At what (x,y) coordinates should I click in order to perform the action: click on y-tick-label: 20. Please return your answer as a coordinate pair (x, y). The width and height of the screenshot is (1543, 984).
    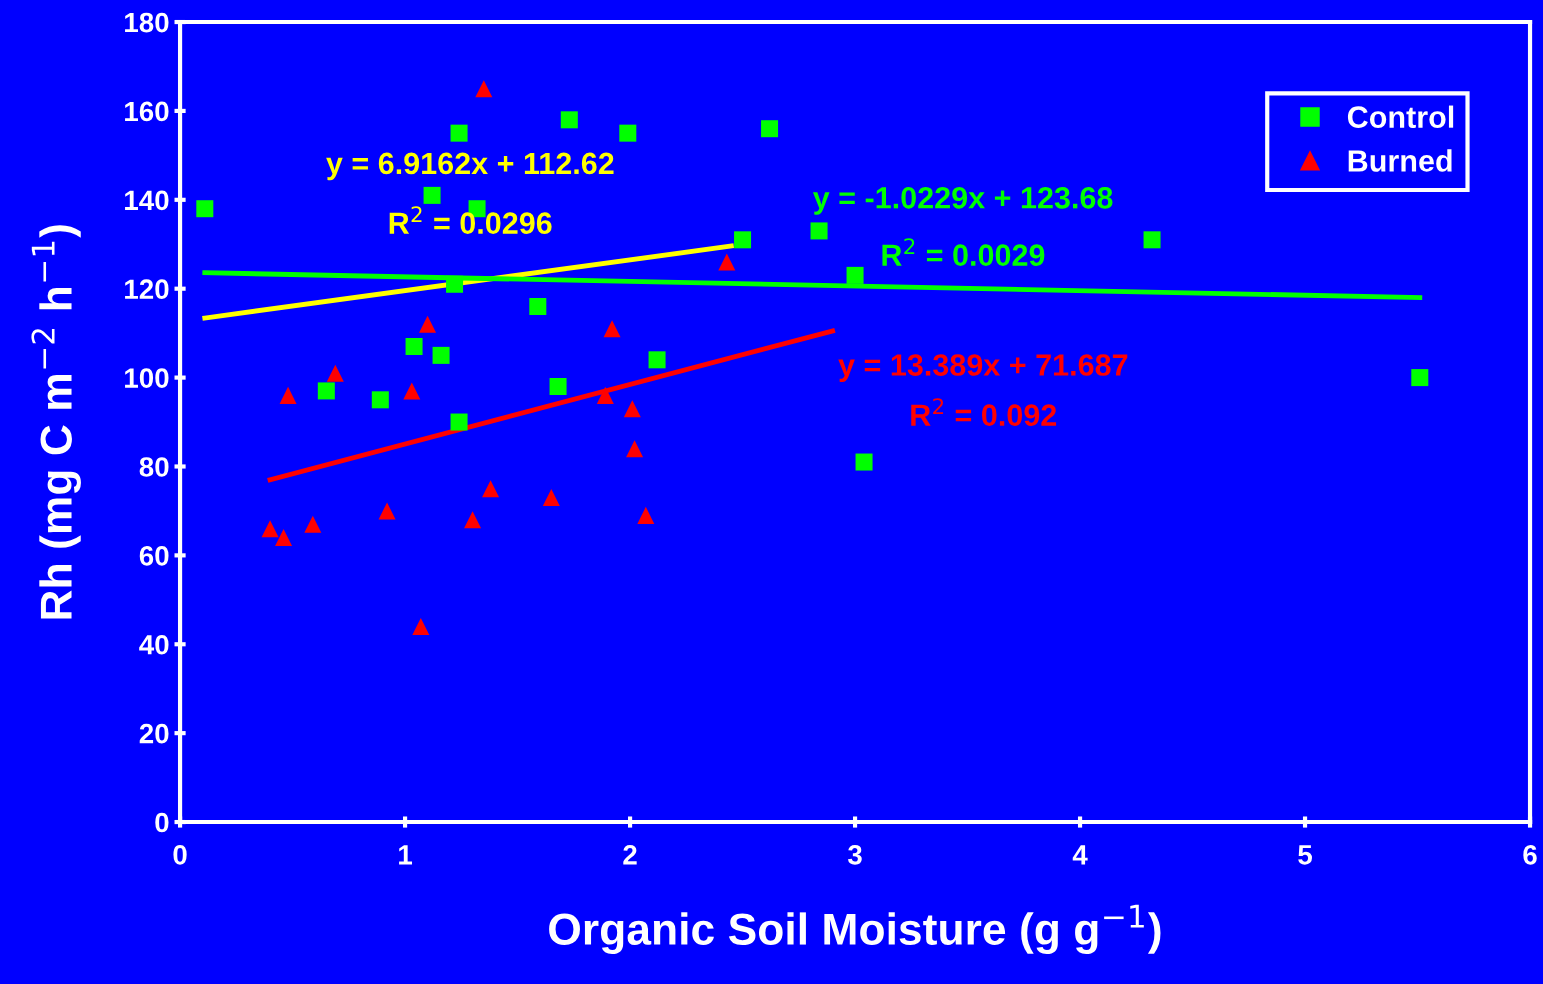
    Looking at the image, I should click on (154, 733).